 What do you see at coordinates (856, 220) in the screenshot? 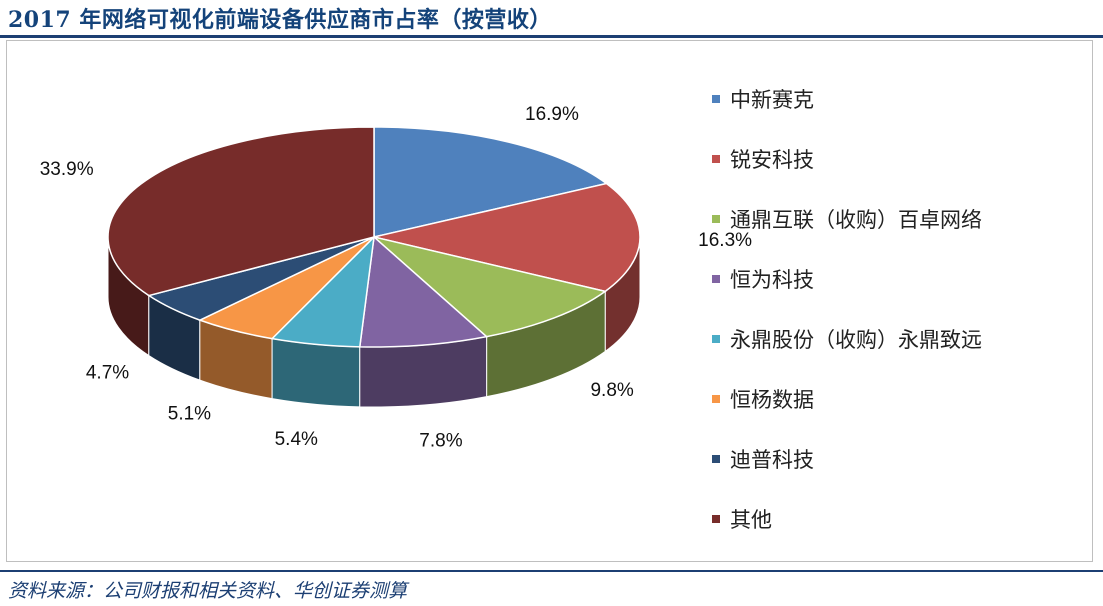
I see `legend-label-2: 通鼎互联（收购）百卓网络` at bounding box center [856, 220].